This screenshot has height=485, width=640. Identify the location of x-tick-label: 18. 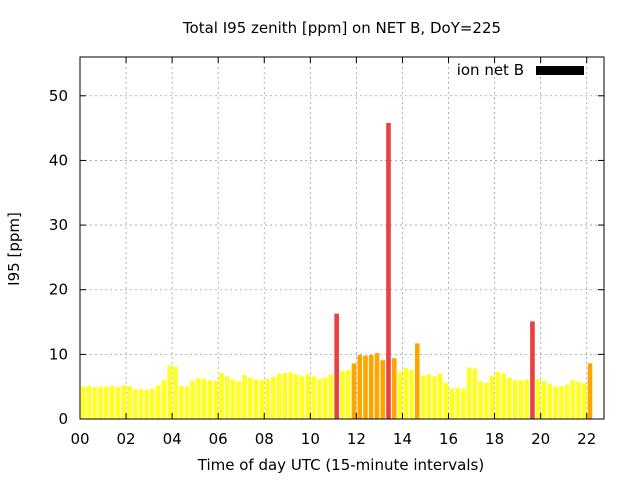
(494, 439).